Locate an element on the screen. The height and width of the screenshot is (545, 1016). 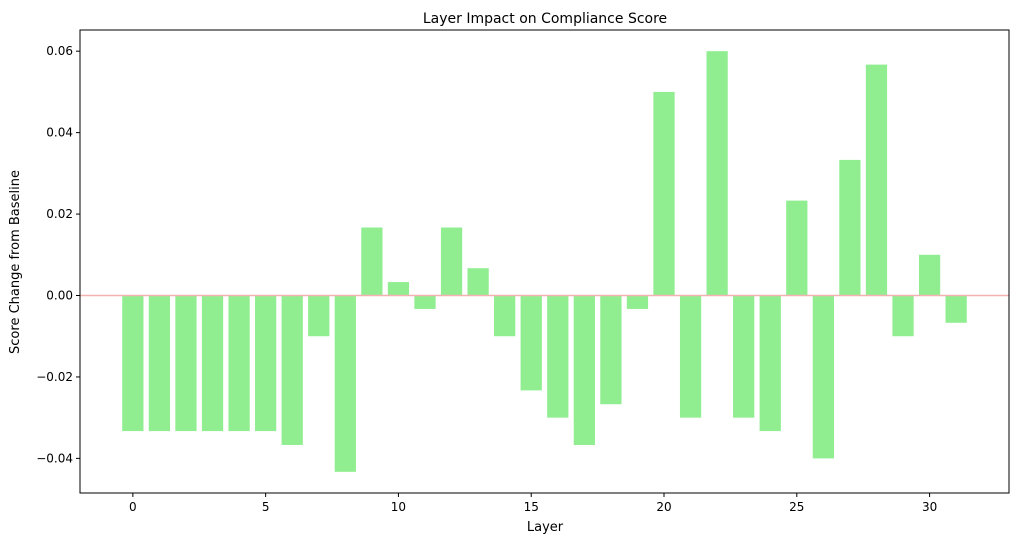
y-tick-label: 0.06 is located at coordinates (59, 51).